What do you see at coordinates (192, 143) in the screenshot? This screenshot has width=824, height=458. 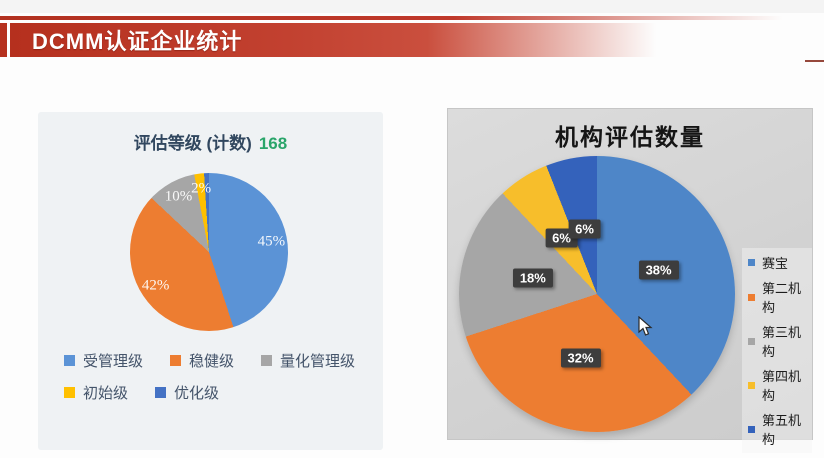 I see `left-chart-title-text: 评估等级 (计数)` at bounding box center [192, 143].